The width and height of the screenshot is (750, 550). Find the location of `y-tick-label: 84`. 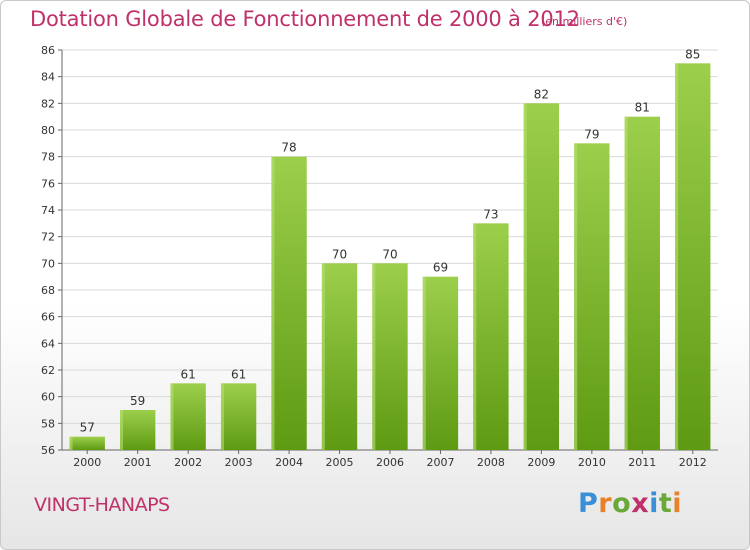

y-tick-label: 84 is located at coordinates (48, 77).